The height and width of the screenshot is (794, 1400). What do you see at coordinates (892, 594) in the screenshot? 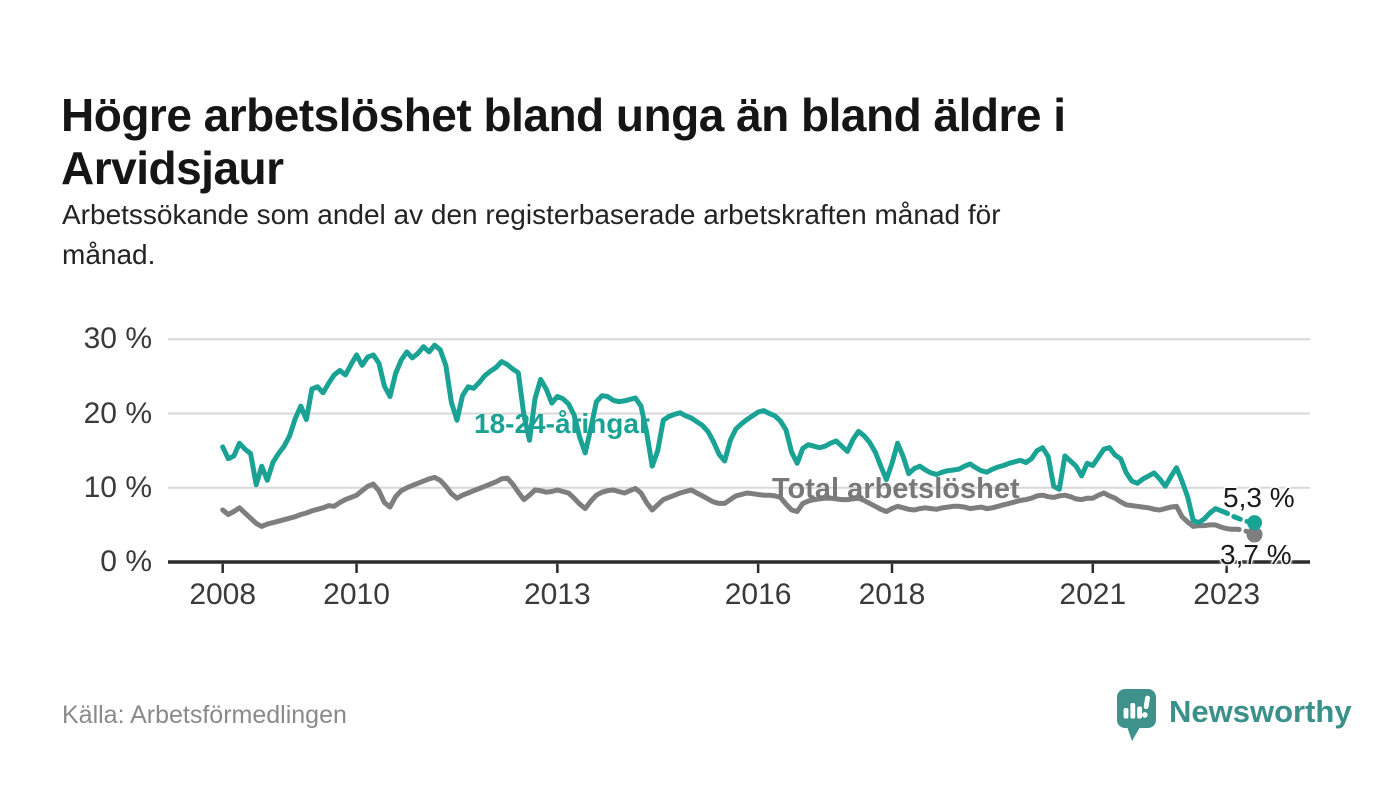
I see `x-tick-label-2018: 2018` at bounding box center [892, 594].